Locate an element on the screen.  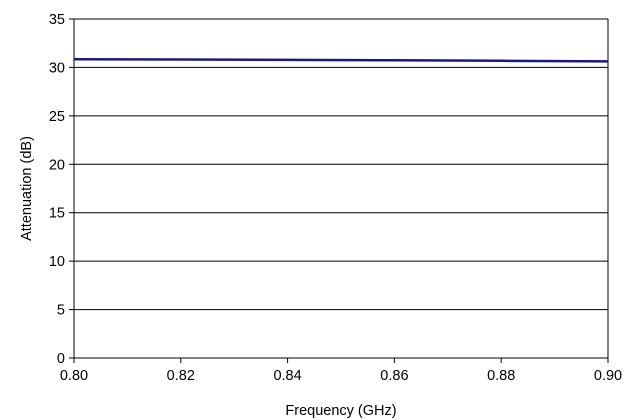
x-axis-title: Frequency (GHz) is located at coordinates (340, 411).